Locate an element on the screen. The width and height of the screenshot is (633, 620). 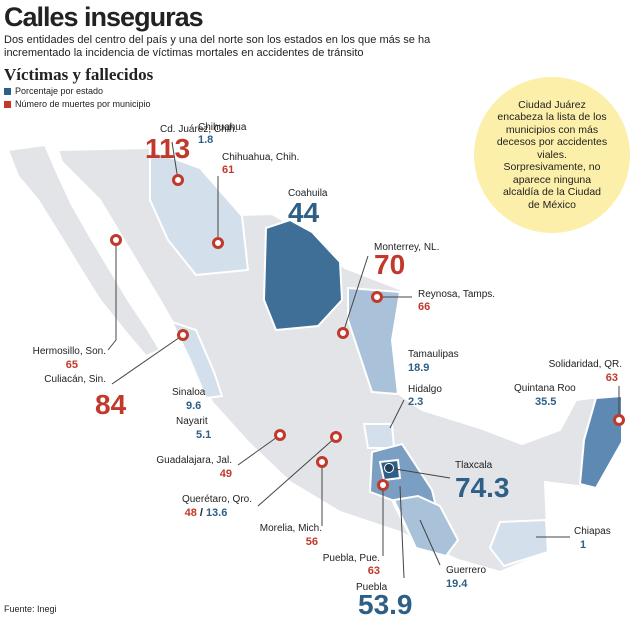
hidalgo-state is located at coordinates (379, 436).